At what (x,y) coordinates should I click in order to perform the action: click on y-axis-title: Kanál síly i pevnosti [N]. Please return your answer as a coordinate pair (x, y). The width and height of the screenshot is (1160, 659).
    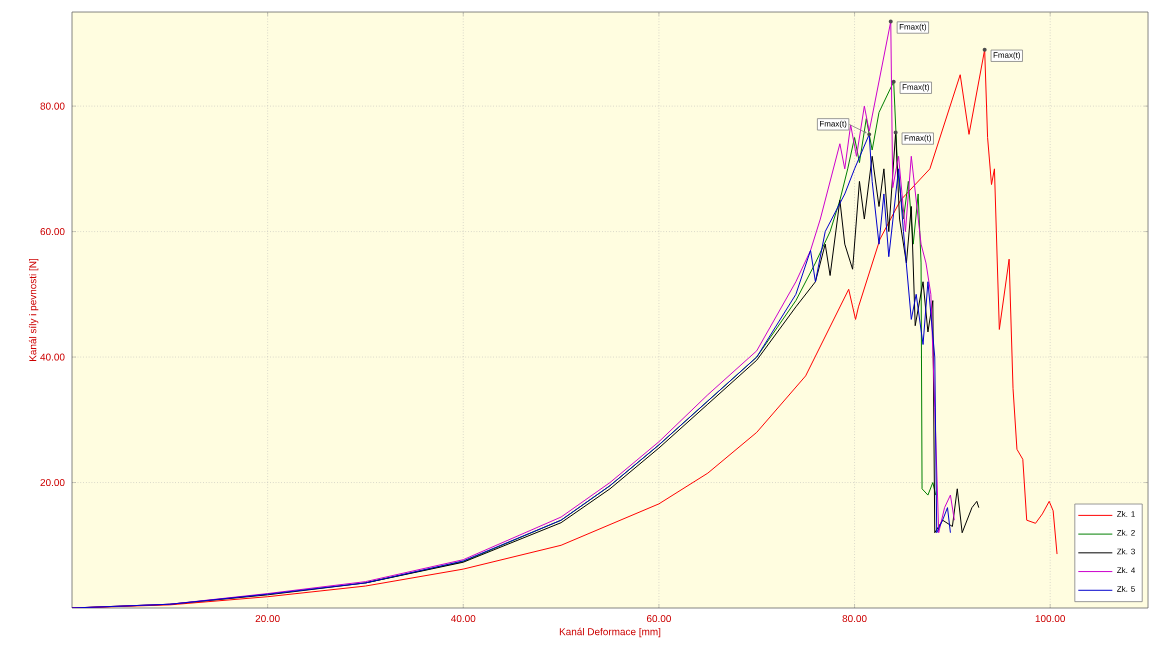
    Looking at the image, I should click on (33, 309).